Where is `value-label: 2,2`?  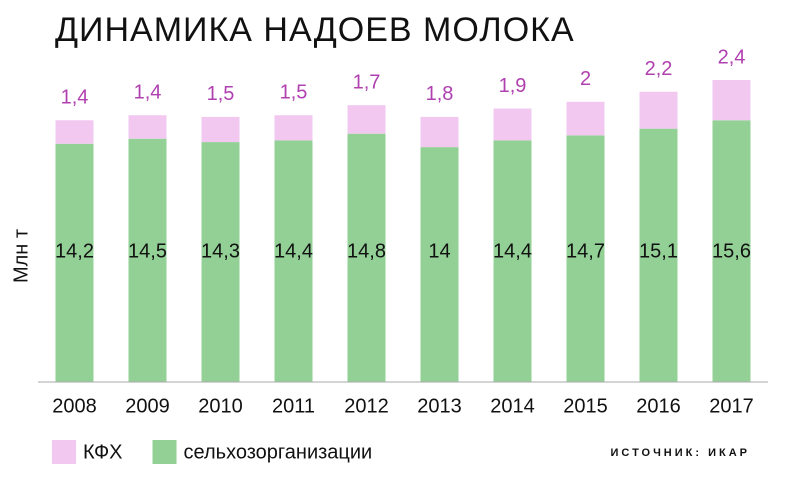 value-label: 2,2 is located at coordinates (659, 69).